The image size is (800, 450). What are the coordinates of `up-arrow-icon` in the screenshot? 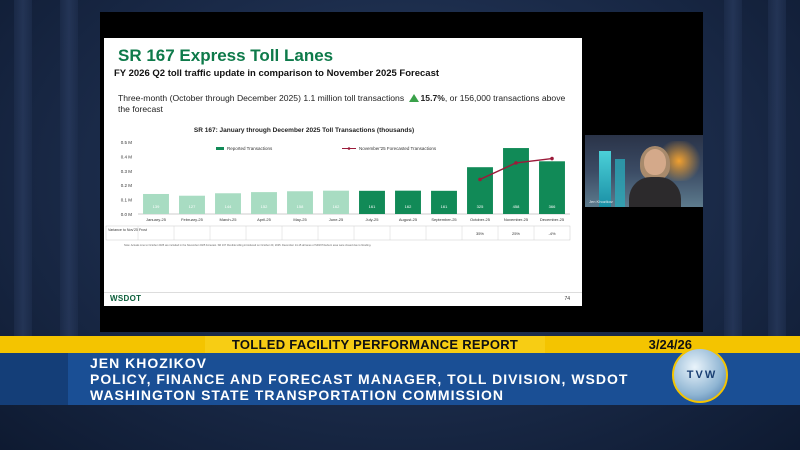 It's located at (413, 98).